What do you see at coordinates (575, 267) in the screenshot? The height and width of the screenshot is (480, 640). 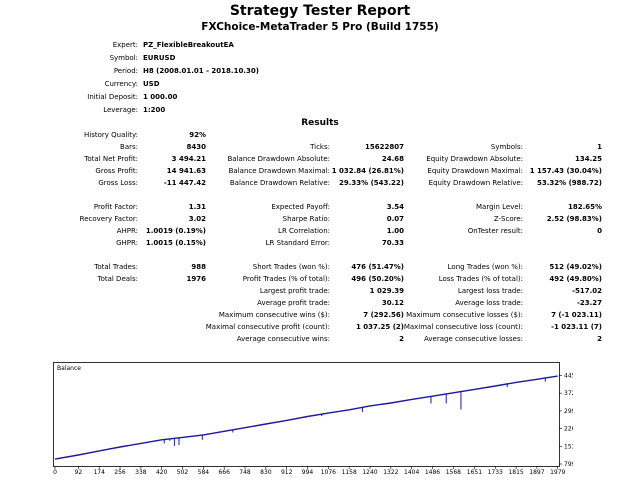 I see `result-value: 512 (49.02%)` at bounding box center [575, 267].